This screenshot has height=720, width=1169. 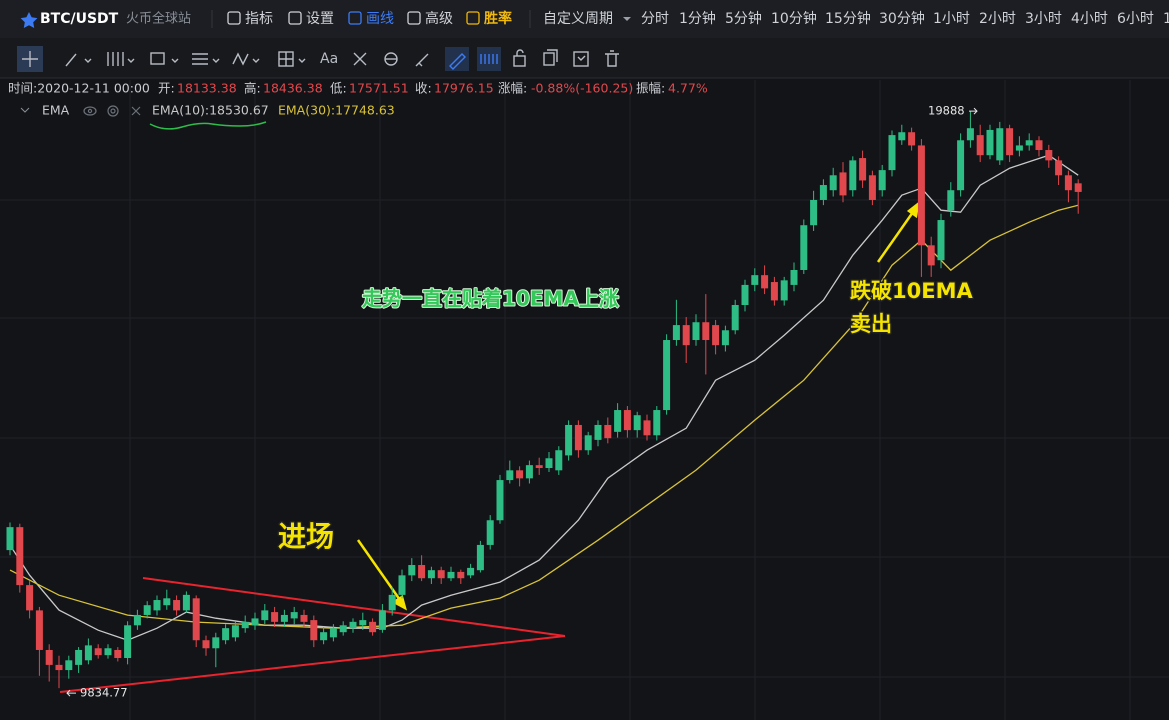 I want to click on time-readout: 时间:2020-12-11 00:00, so click(x=79, y=88).